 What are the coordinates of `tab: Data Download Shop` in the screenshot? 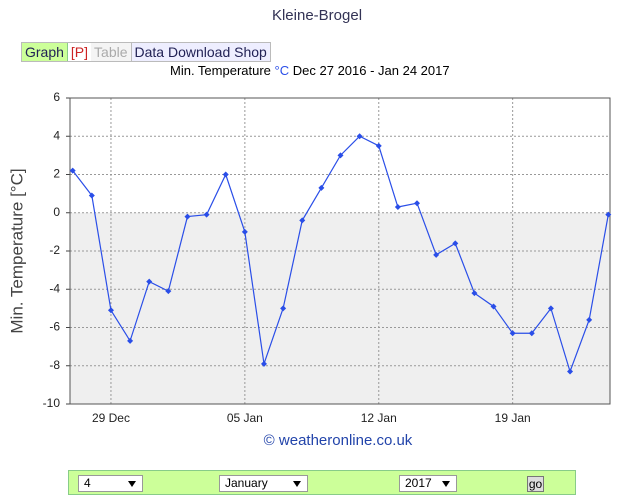 It's located at (200, 52).